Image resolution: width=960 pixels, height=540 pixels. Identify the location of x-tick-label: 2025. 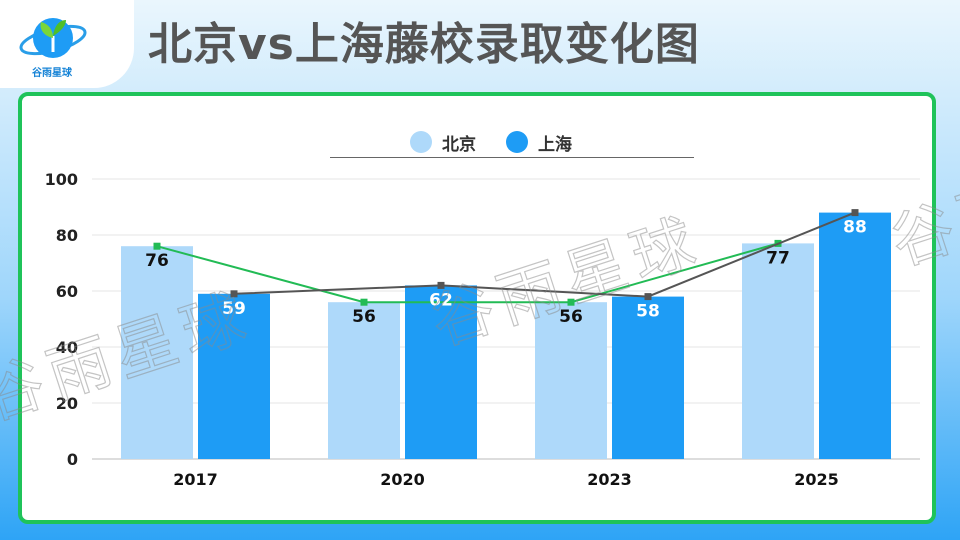
(816, 479).